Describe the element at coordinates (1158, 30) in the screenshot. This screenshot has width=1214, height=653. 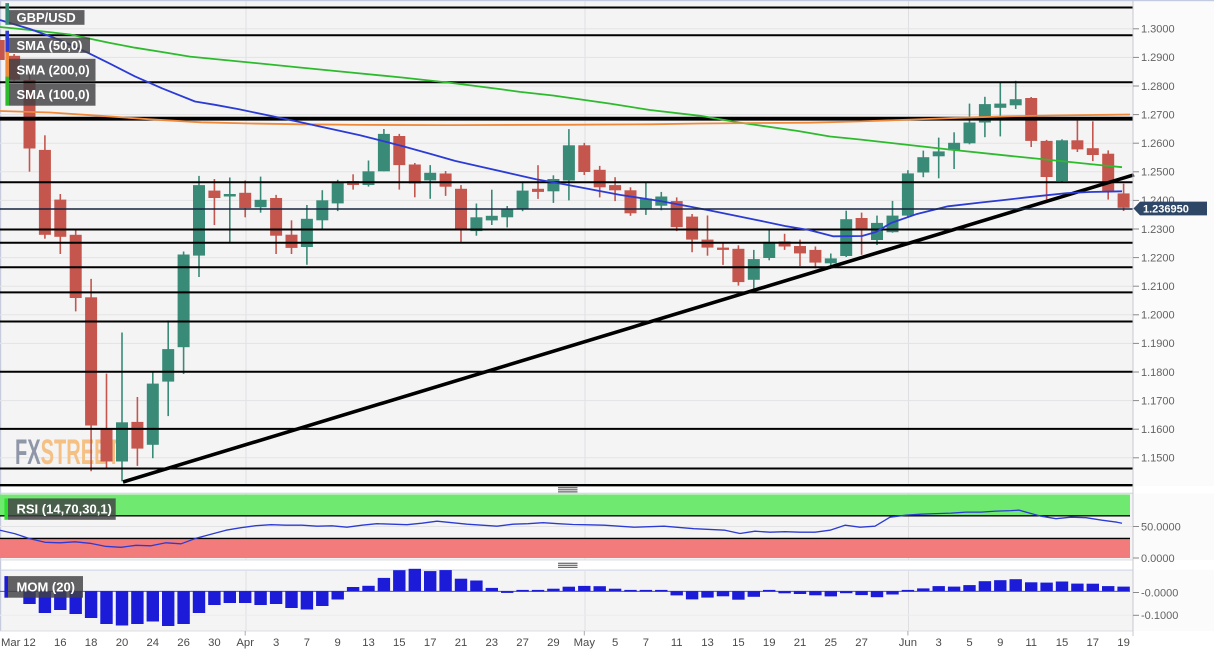
I see `svg-text: 1.3000` at that location.